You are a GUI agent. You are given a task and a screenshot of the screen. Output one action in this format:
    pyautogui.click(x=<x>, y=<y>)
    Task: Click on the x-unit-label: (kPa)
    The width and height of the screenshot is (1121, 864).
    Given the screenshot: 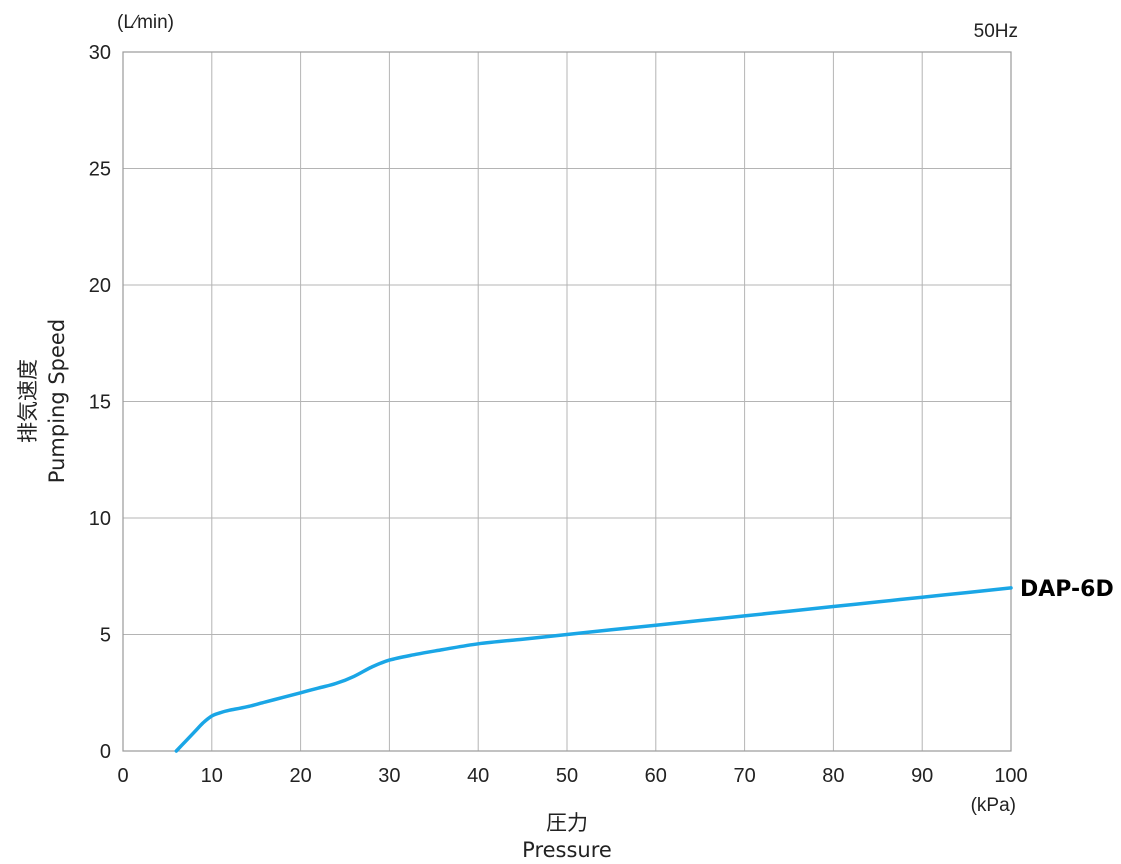 What is the action you would take?
    pyautogui.click(x=993, y=805)
    